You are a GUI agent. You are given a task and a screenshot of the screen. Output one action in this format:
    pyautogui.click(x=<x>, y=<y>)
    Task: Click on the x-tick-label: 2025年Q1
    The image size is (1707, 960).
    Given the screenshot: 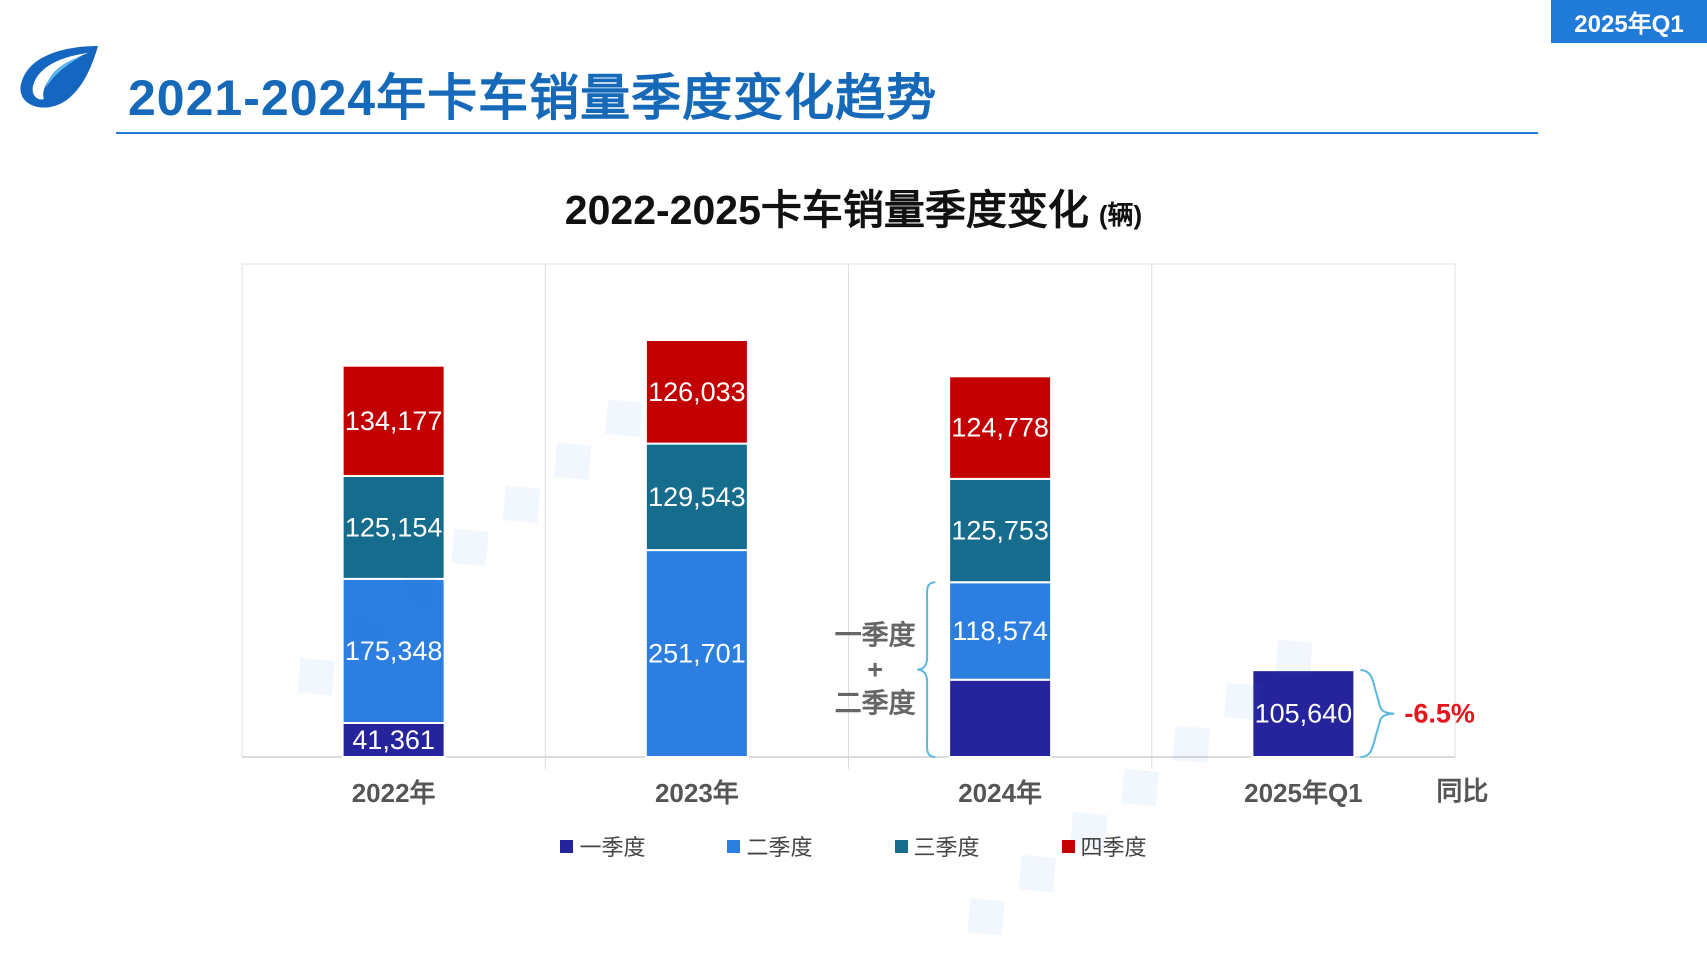 What is the action you would take?
    pyautogui.click(x=1303, y=793)
    